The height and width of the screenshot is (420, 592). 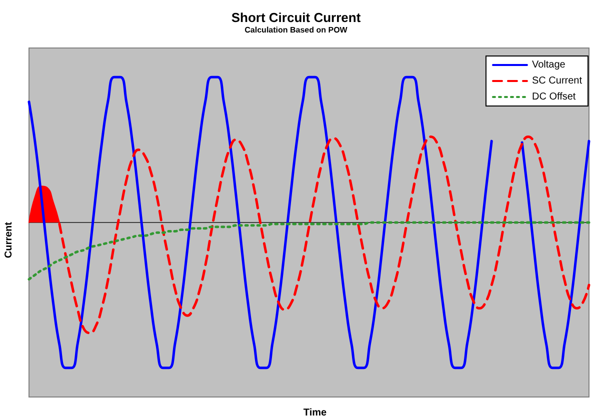 I want to click on x-axis-title: Time, so click(x=315, y=413).